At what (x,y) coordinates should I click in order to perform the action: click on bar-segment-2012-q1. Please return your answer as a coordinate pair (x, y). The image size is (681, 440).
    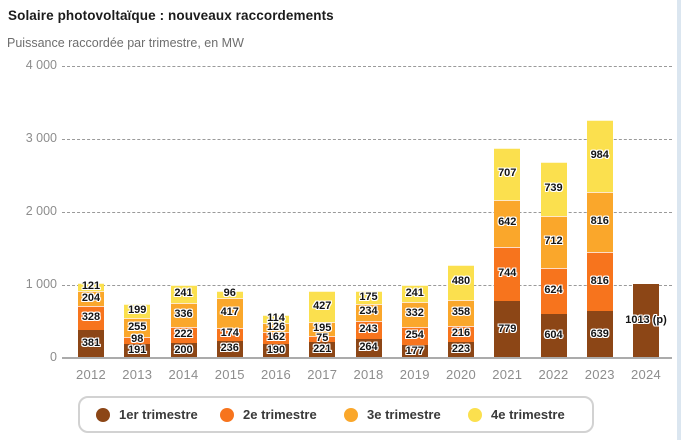
    Looking at the image, I should click on (91, 344).